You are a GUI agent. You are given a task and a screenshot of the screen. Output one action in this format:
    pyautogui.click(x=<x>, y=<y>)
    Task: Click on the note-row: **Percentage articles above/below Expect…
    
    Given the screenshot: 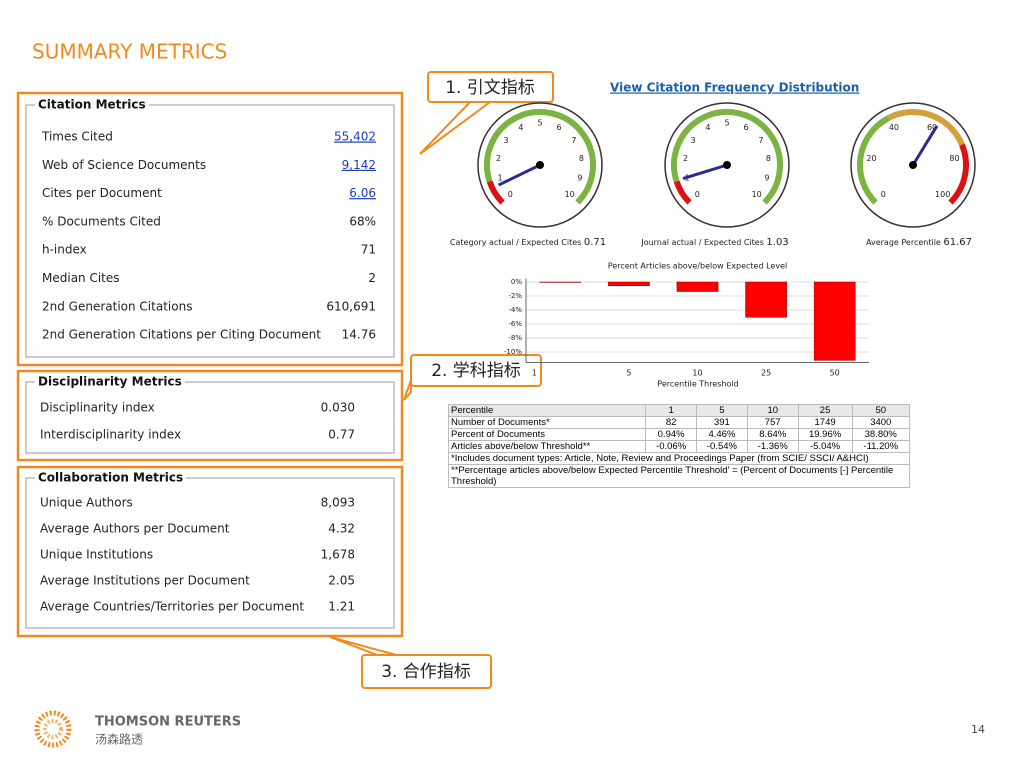 What is the action you would take?
    pyautogui.click(x=679, y=476)
    